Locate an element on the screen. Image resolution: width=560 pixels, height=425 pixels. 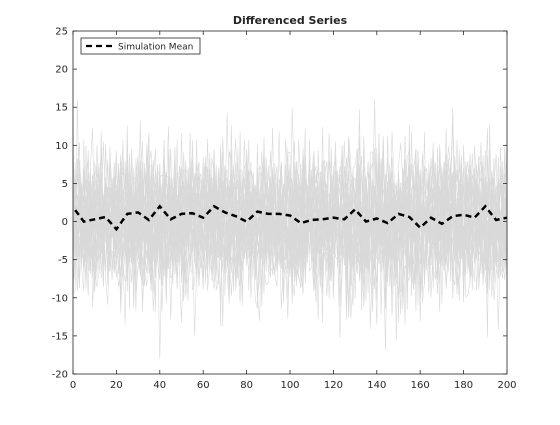
mean-series-line is located at coordinates (291, 218).